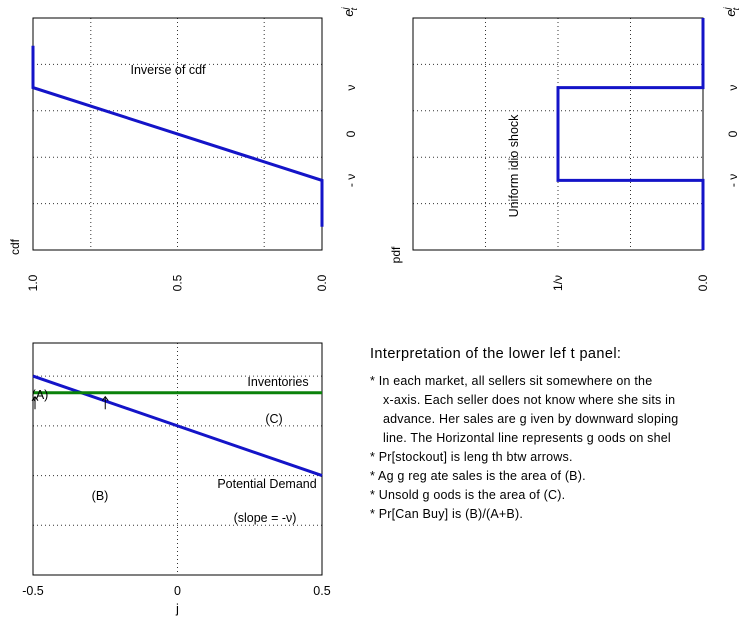 This screenshot has width=741, height=621. Describe the element at coordinates (33, 591) in the screenshot. I see `x-tick-label: -0.5` at that location.